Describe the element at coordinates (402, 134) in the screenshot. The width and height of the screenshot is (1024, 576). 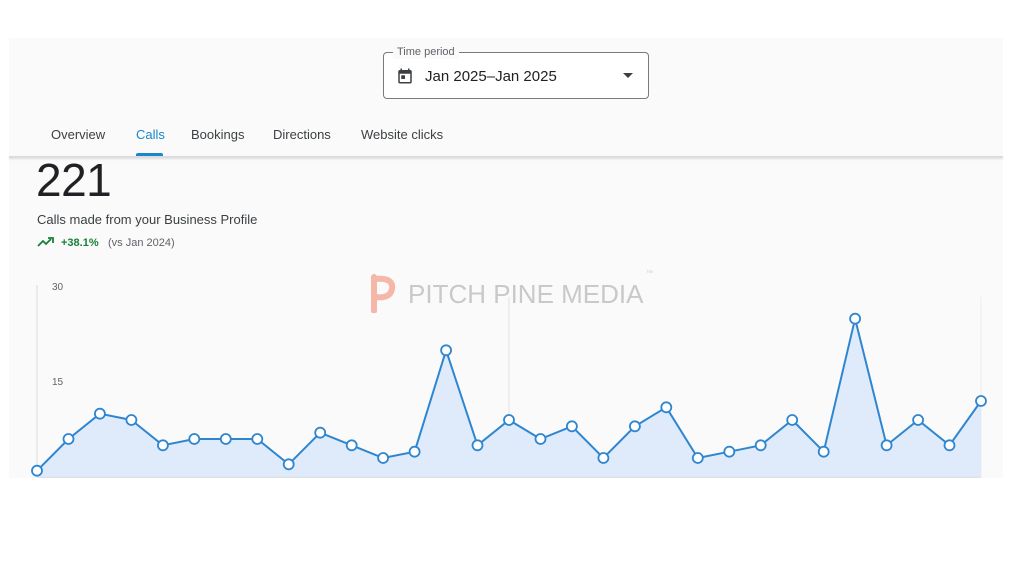
I see `tab-website-clicks: Website clicks` at that location.